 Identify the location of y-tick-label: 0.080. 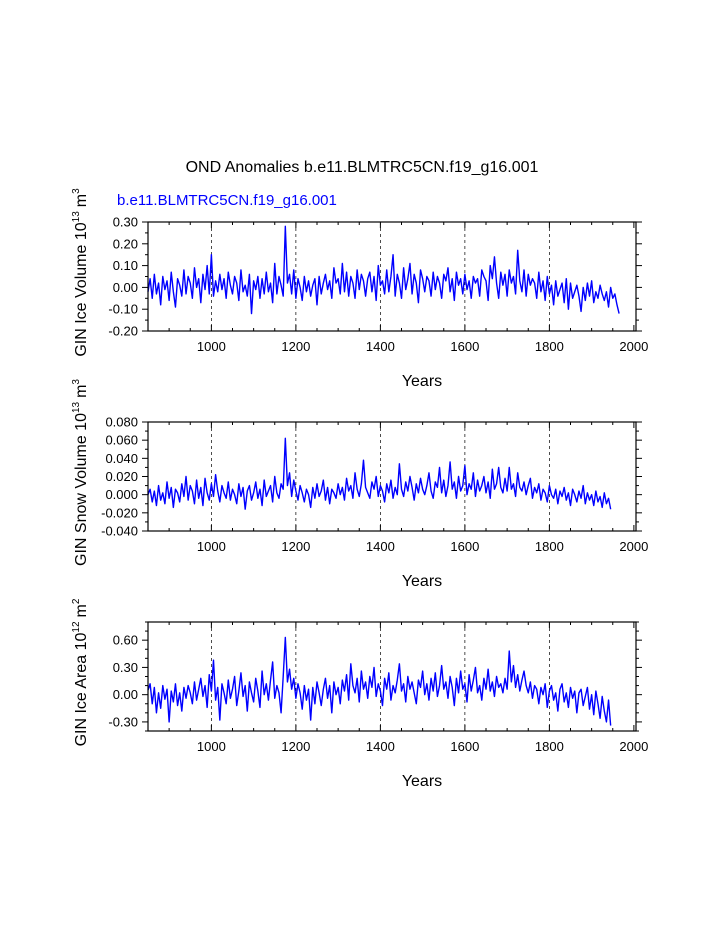
(121, 422).